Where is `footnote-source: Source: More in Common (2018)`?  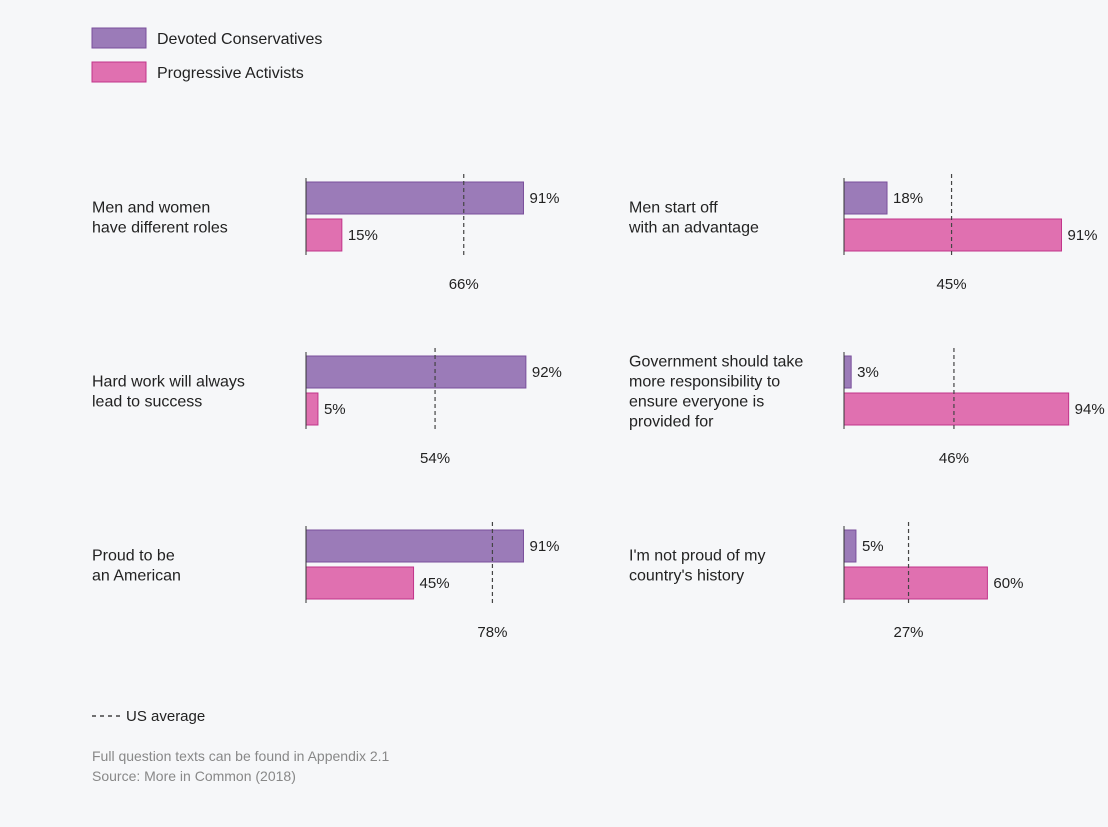
footnote-source: Source: More in Common (2018) is located at coordinates (194, 776).